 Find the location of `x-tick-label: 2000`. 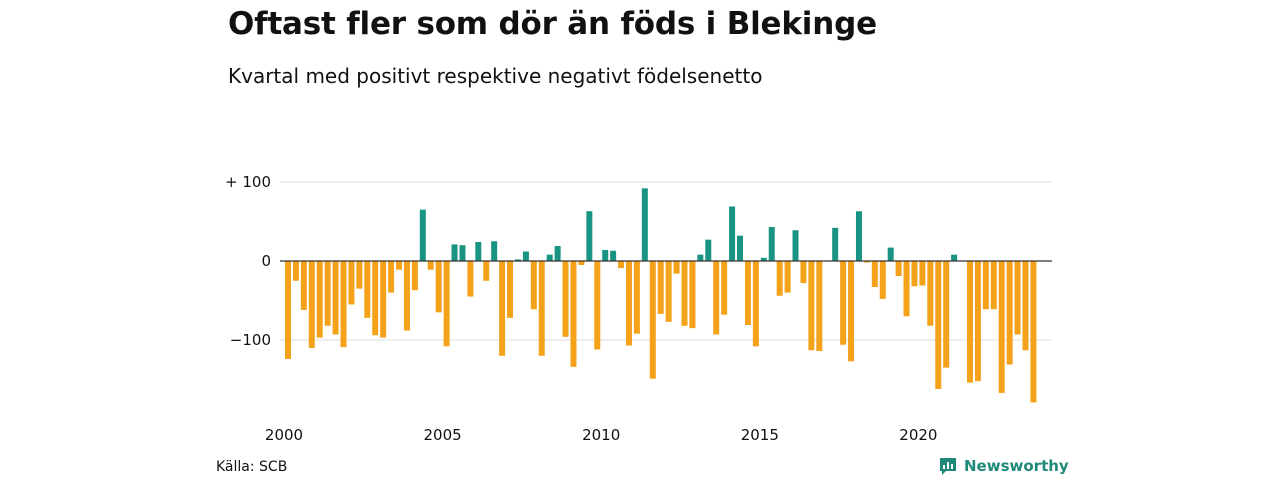

x-tick-label: 2000 is located at coordinates (284, 435).